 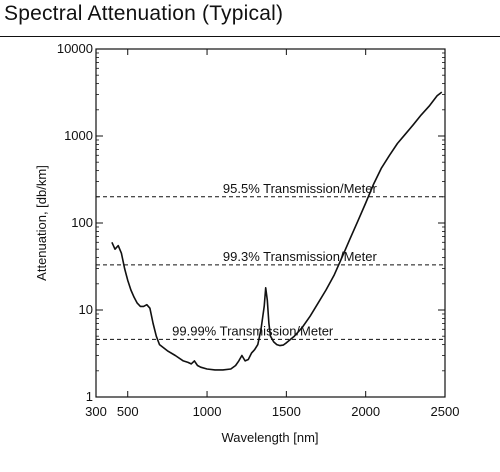 What do you see at coordinates (300, 188) in the screenshot?
I see `reference-line-label: 95.5% Transmission/Meter` at bounding box center [300, 188].